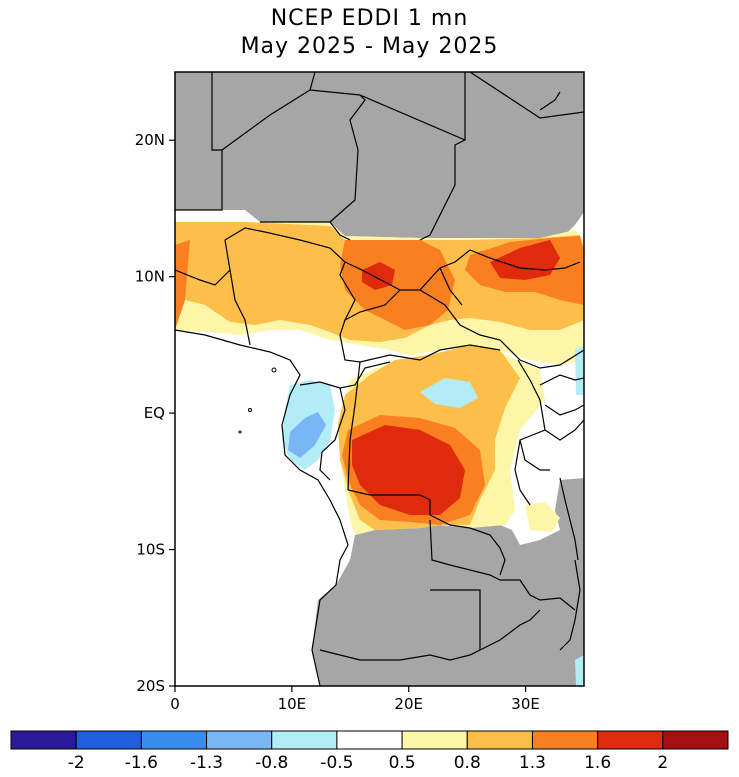  I want to click on x-tick-label: 30E, so click(525, 704).